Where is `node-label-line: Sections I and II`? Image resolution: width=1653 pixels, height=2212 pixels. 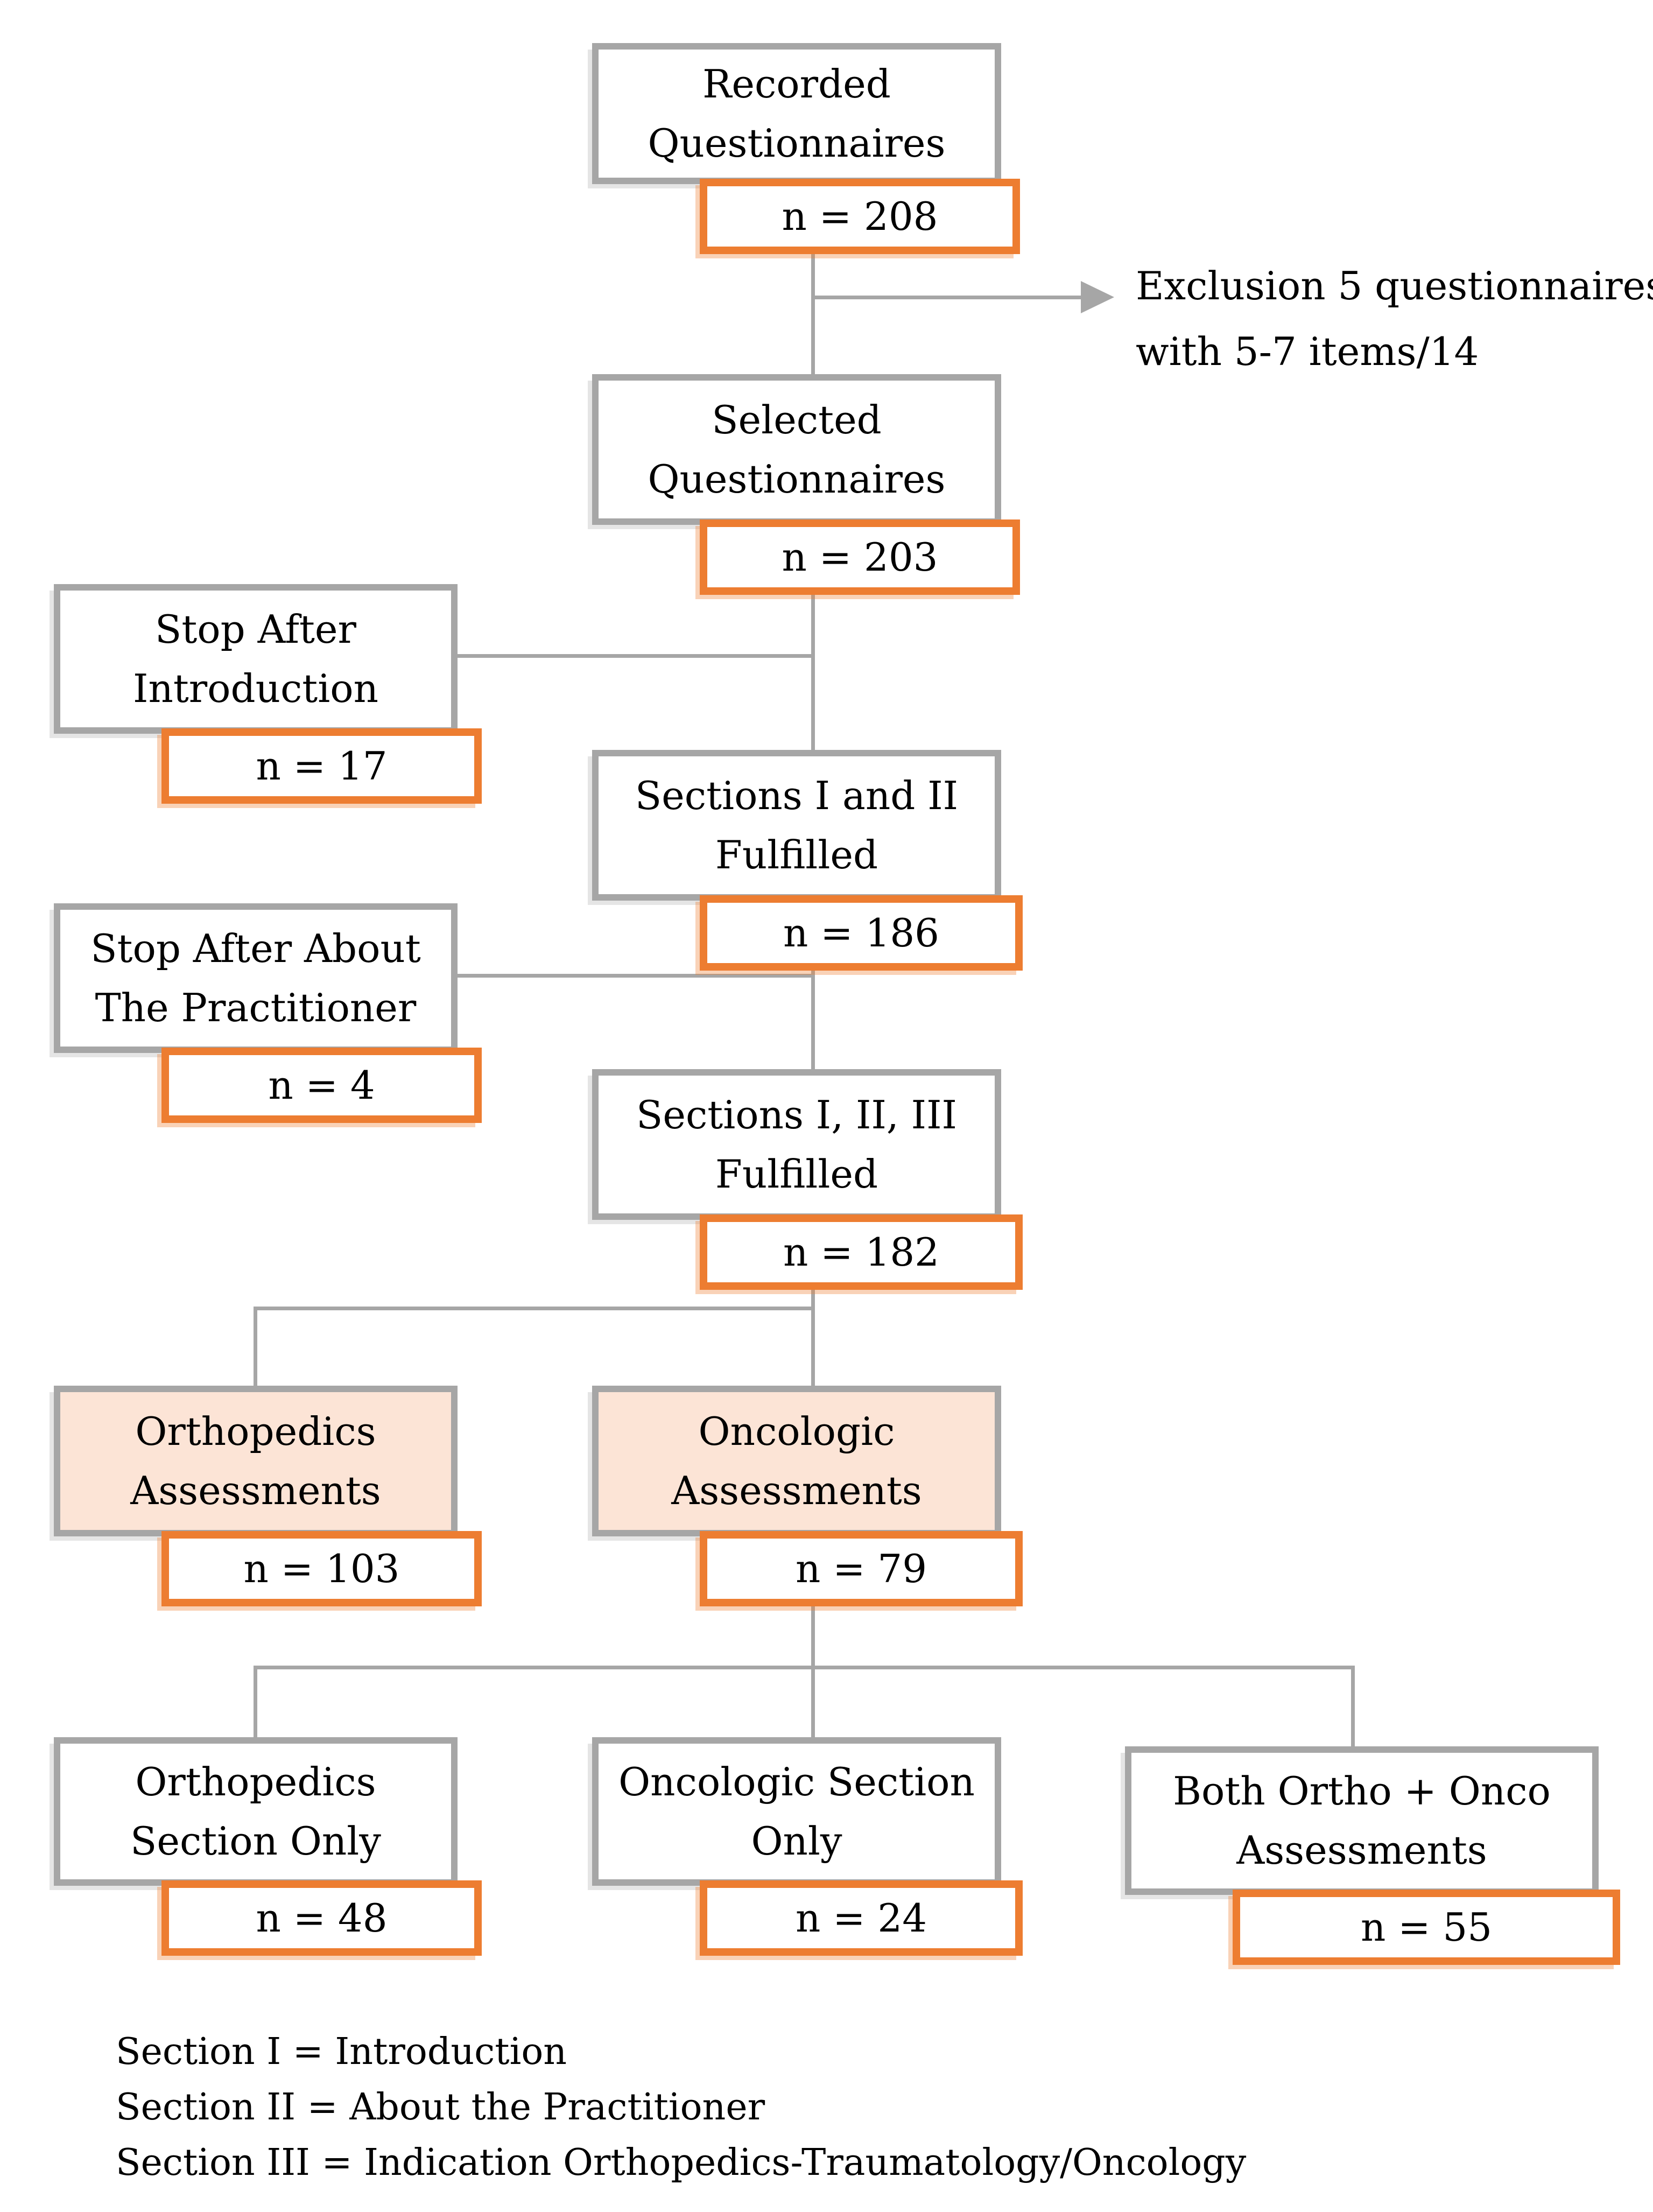
node-label-line: Sections I and II is located at coordinates (797, 795).